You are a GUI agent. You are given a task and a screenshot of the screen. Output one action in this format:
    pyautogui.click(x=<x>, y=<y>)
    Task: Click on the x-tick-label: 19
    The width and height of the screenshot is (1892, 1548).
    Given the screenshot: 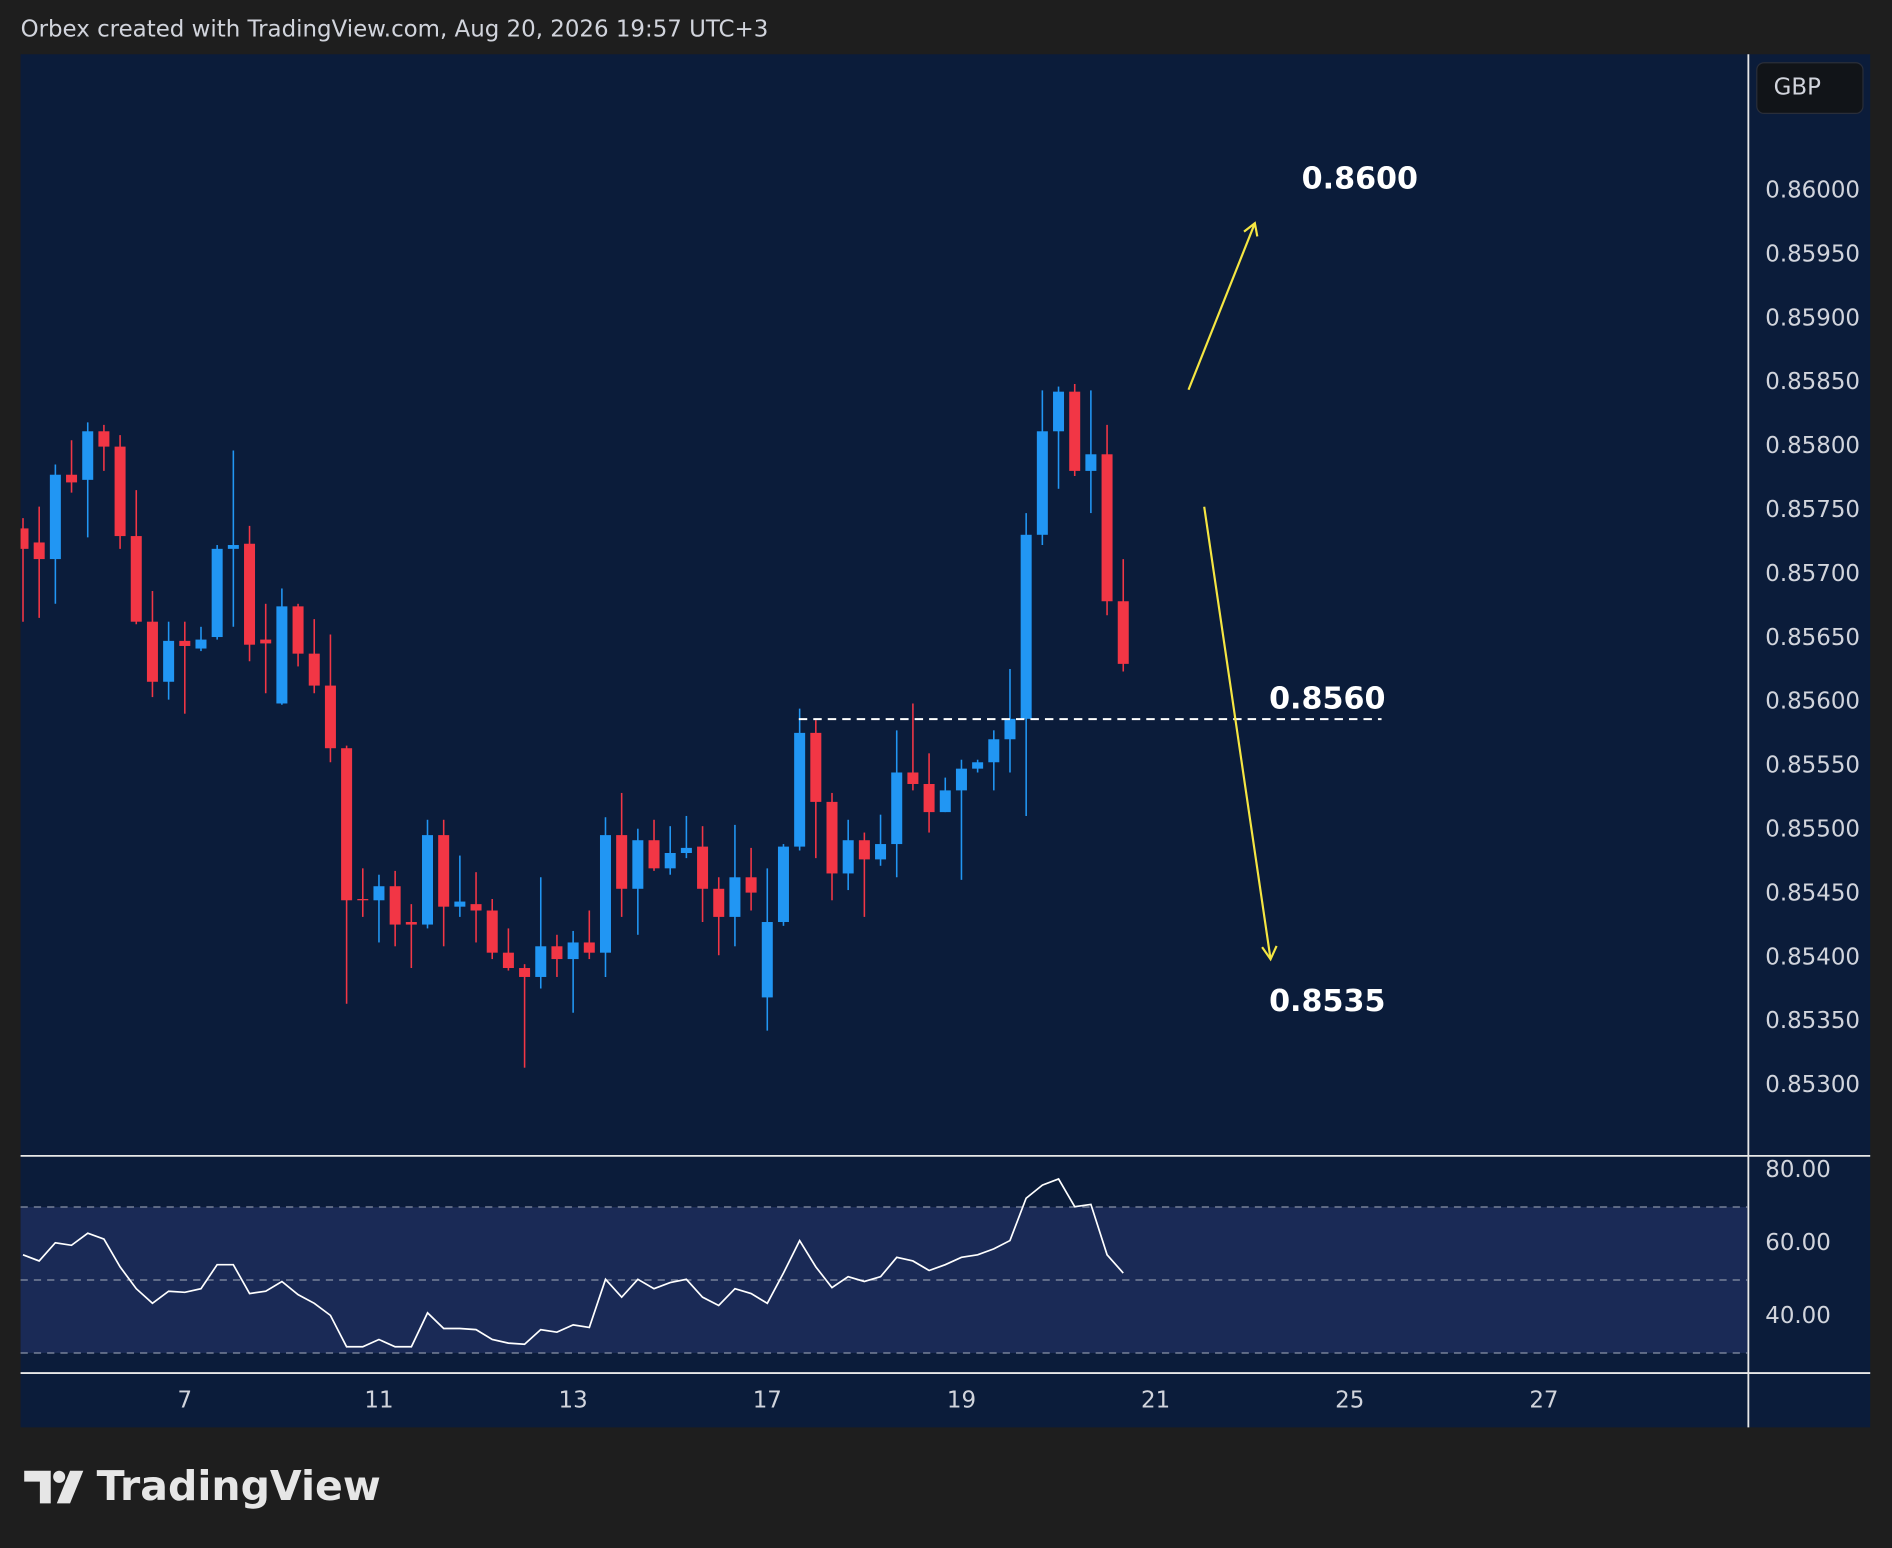 What is the action you would take?
    pyautogui.click(x=961, y=1400)
    